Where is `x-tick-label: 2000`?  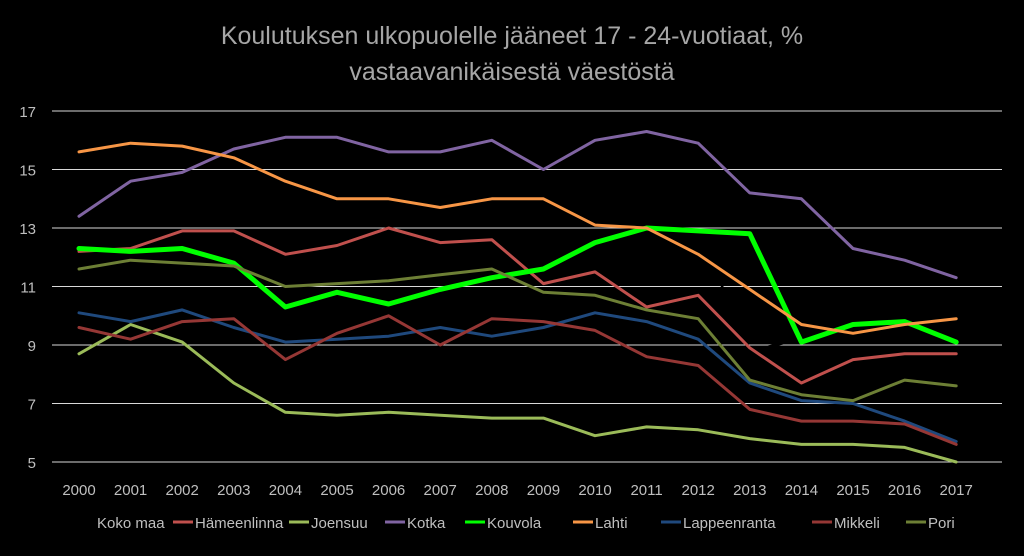 x-tick-label: 2000 is located at coordinates (78, 490).